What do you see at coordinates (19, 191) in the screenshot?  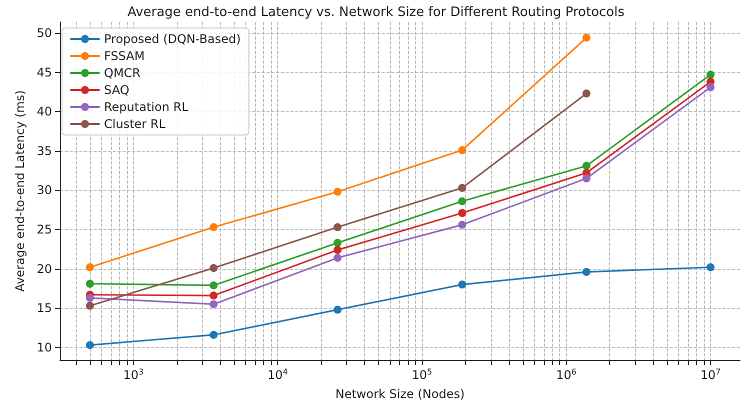 I see `y-axis-title: Average end-to-end Latency (ms)` at bounding box center [19, 191].